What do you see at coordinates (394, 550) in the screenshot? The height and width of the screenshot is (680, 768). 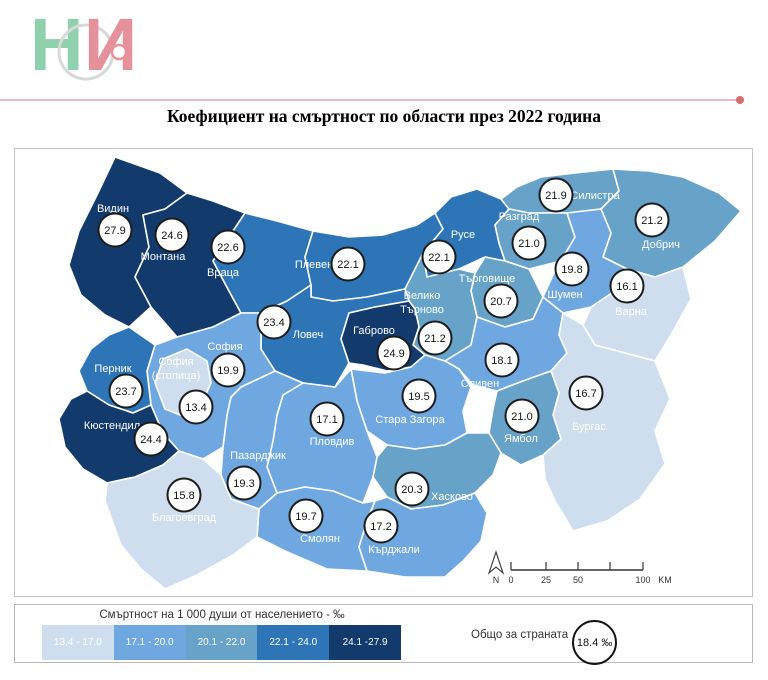 I see `region-label-kardzhali: Кърджали` at bounding box center [394, 550].